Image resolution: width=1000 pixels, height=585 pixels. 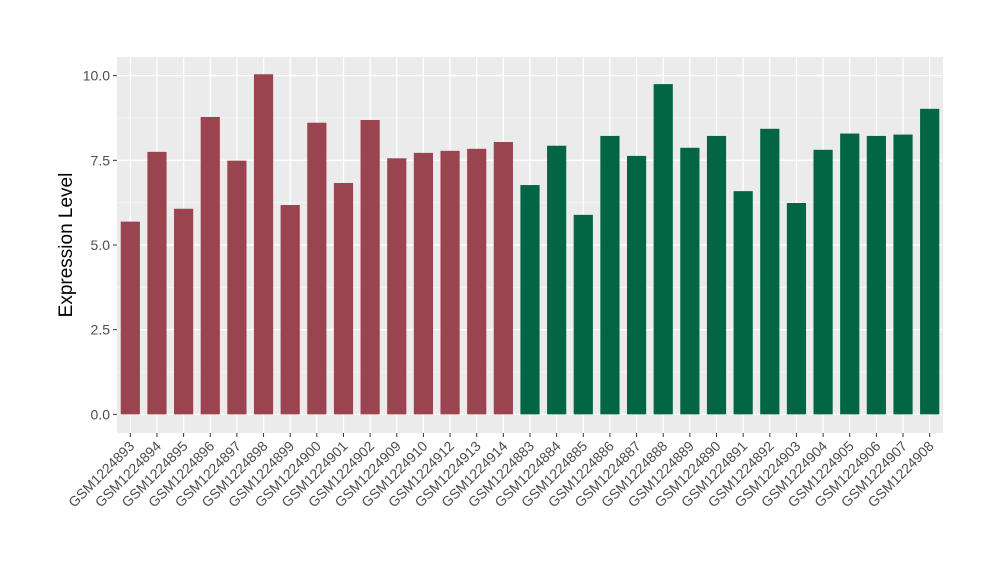 What do you see at coordinates (477, 281) in the screenshot?
I see `bar-GSM1224913` at bounding box center [477, 281].